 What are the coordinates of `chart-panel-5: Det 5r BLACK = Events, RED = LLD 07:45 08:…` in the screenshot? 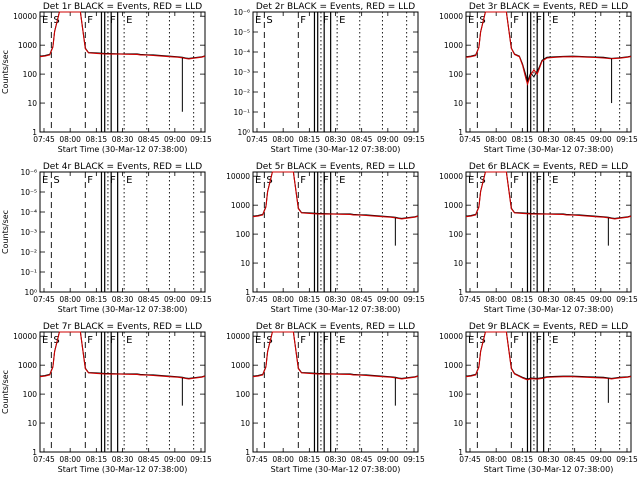 It's located at (325, 238).